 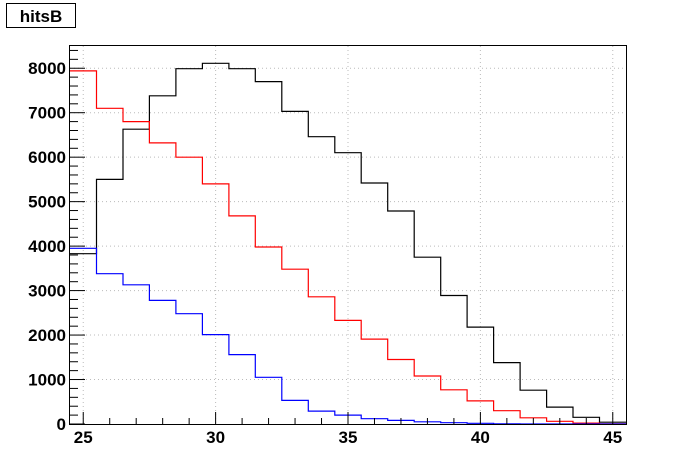 I want to click on y-tick-label: 2000, so click(x=47, y=335).